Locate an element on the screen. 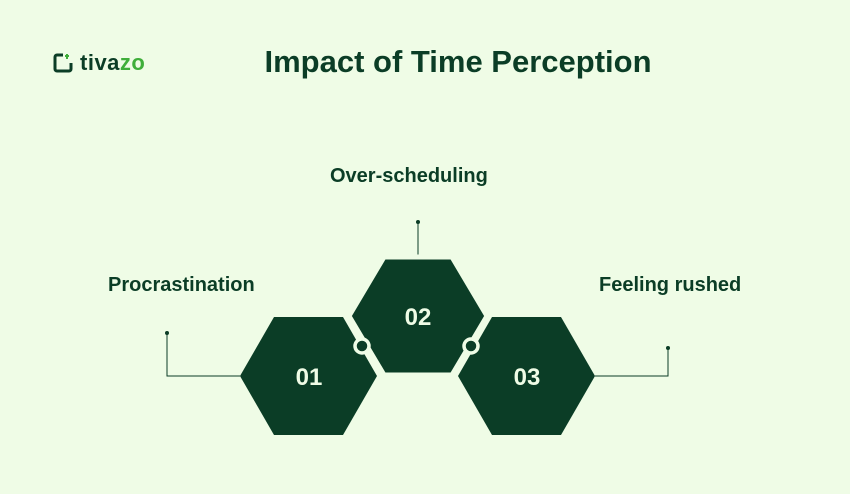 This screenshot has width=850, height=494. hexagon-number-03: 03 is located at coordinates (527, 377).